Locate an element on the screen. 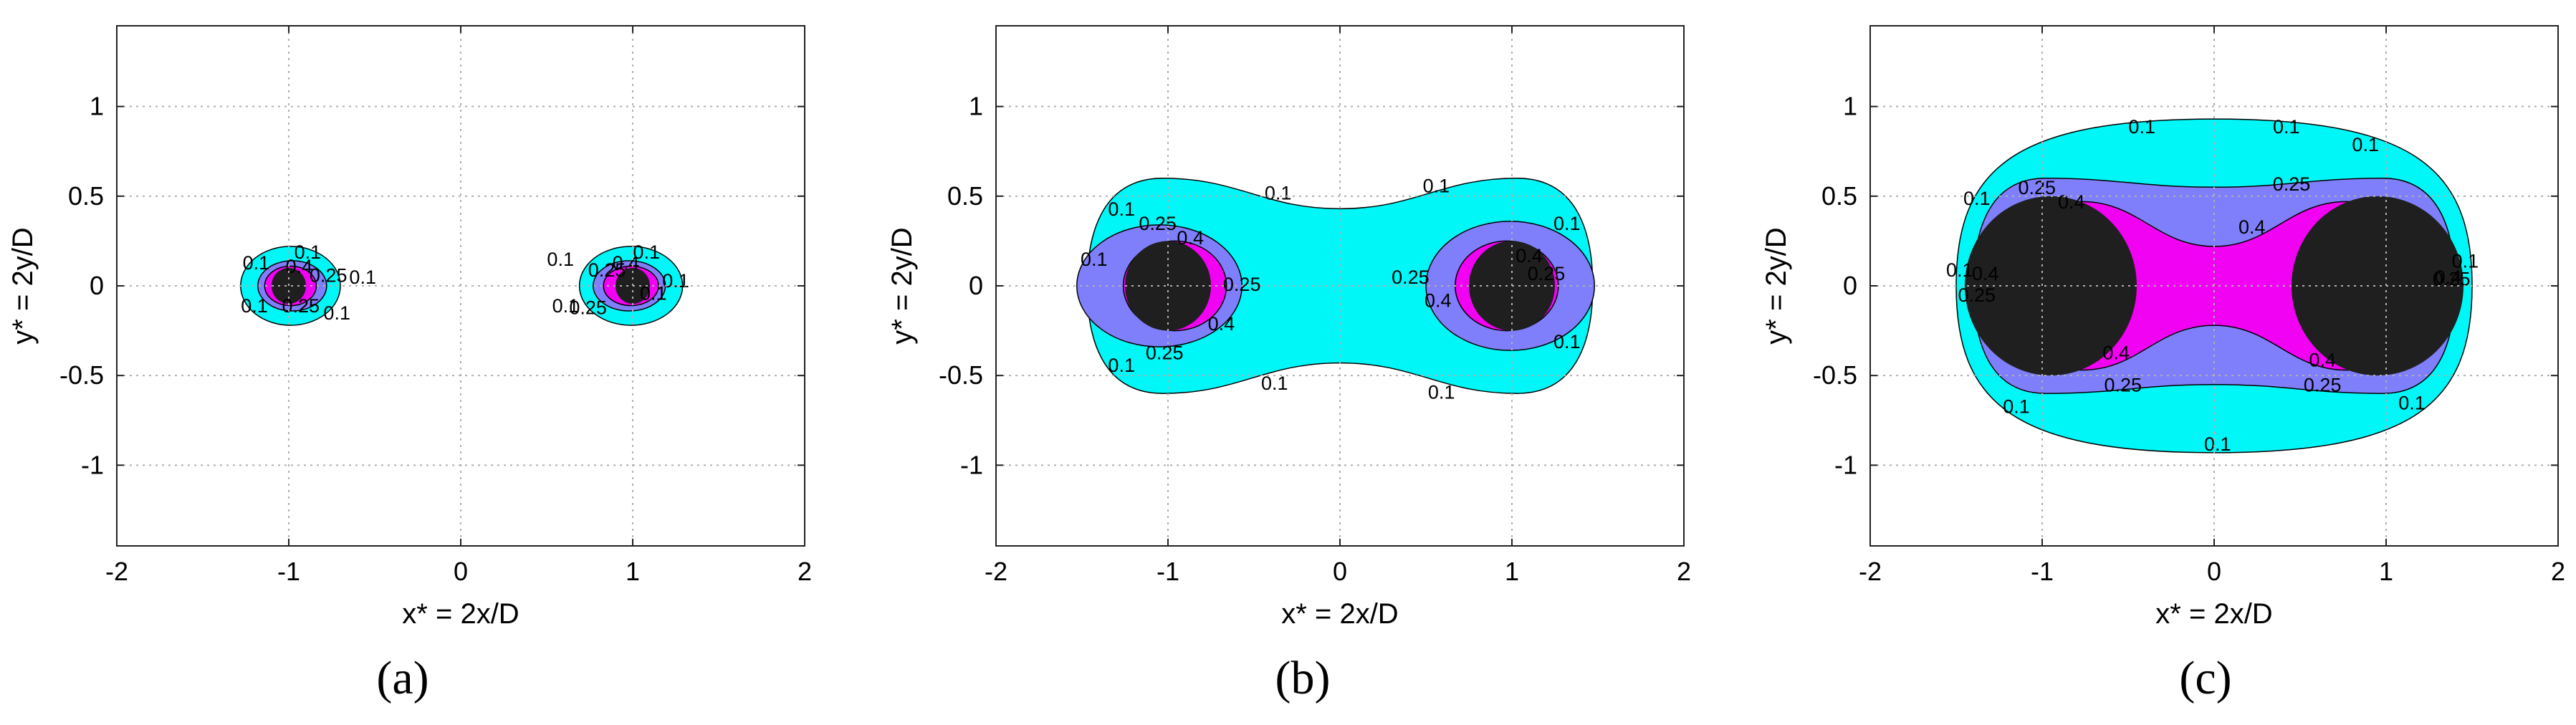 The width and height of the screenshot is (2576, 725). panel-label-b: (b) is located at coordinates (1303, 678).